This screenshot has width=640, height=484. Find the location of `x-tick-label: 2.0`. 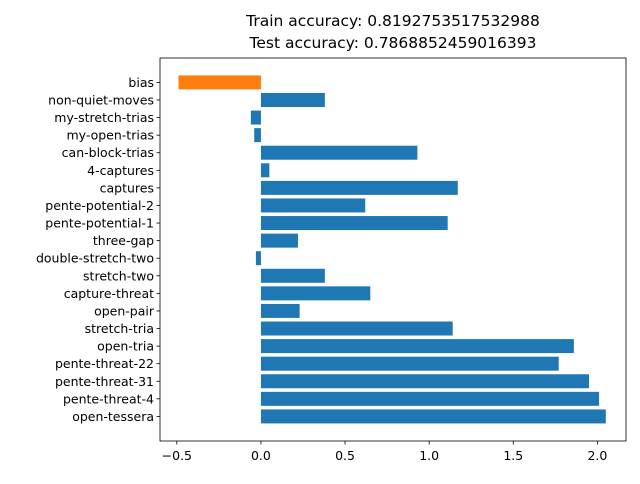

x-tick-label: 2.0 is located at coordinates (597, 455).